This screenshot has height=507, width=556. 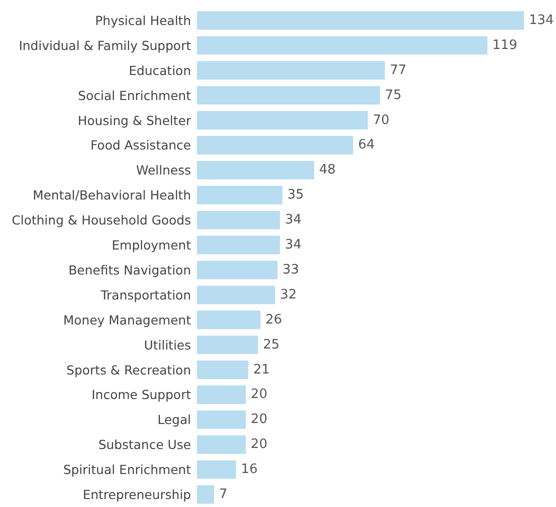 What do you see at coordinates (295, 195) in the screenshot?
I see `data-label: 35` at bounding box center [295, 195].